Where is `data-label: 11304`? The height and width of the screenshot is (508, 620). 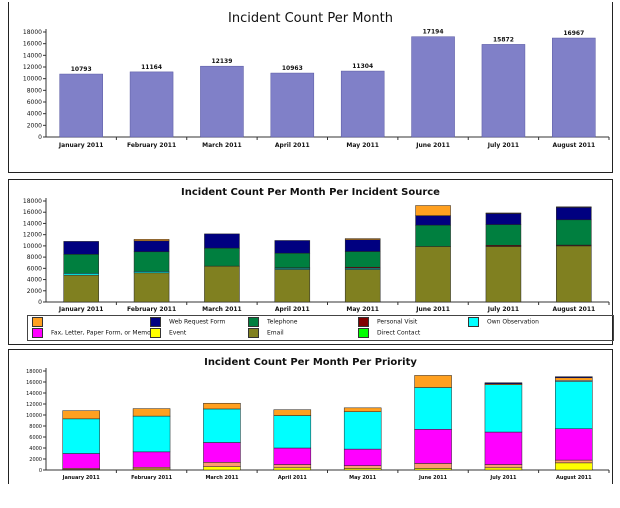 data-label: 11304 is located at coordinates (362, 66).